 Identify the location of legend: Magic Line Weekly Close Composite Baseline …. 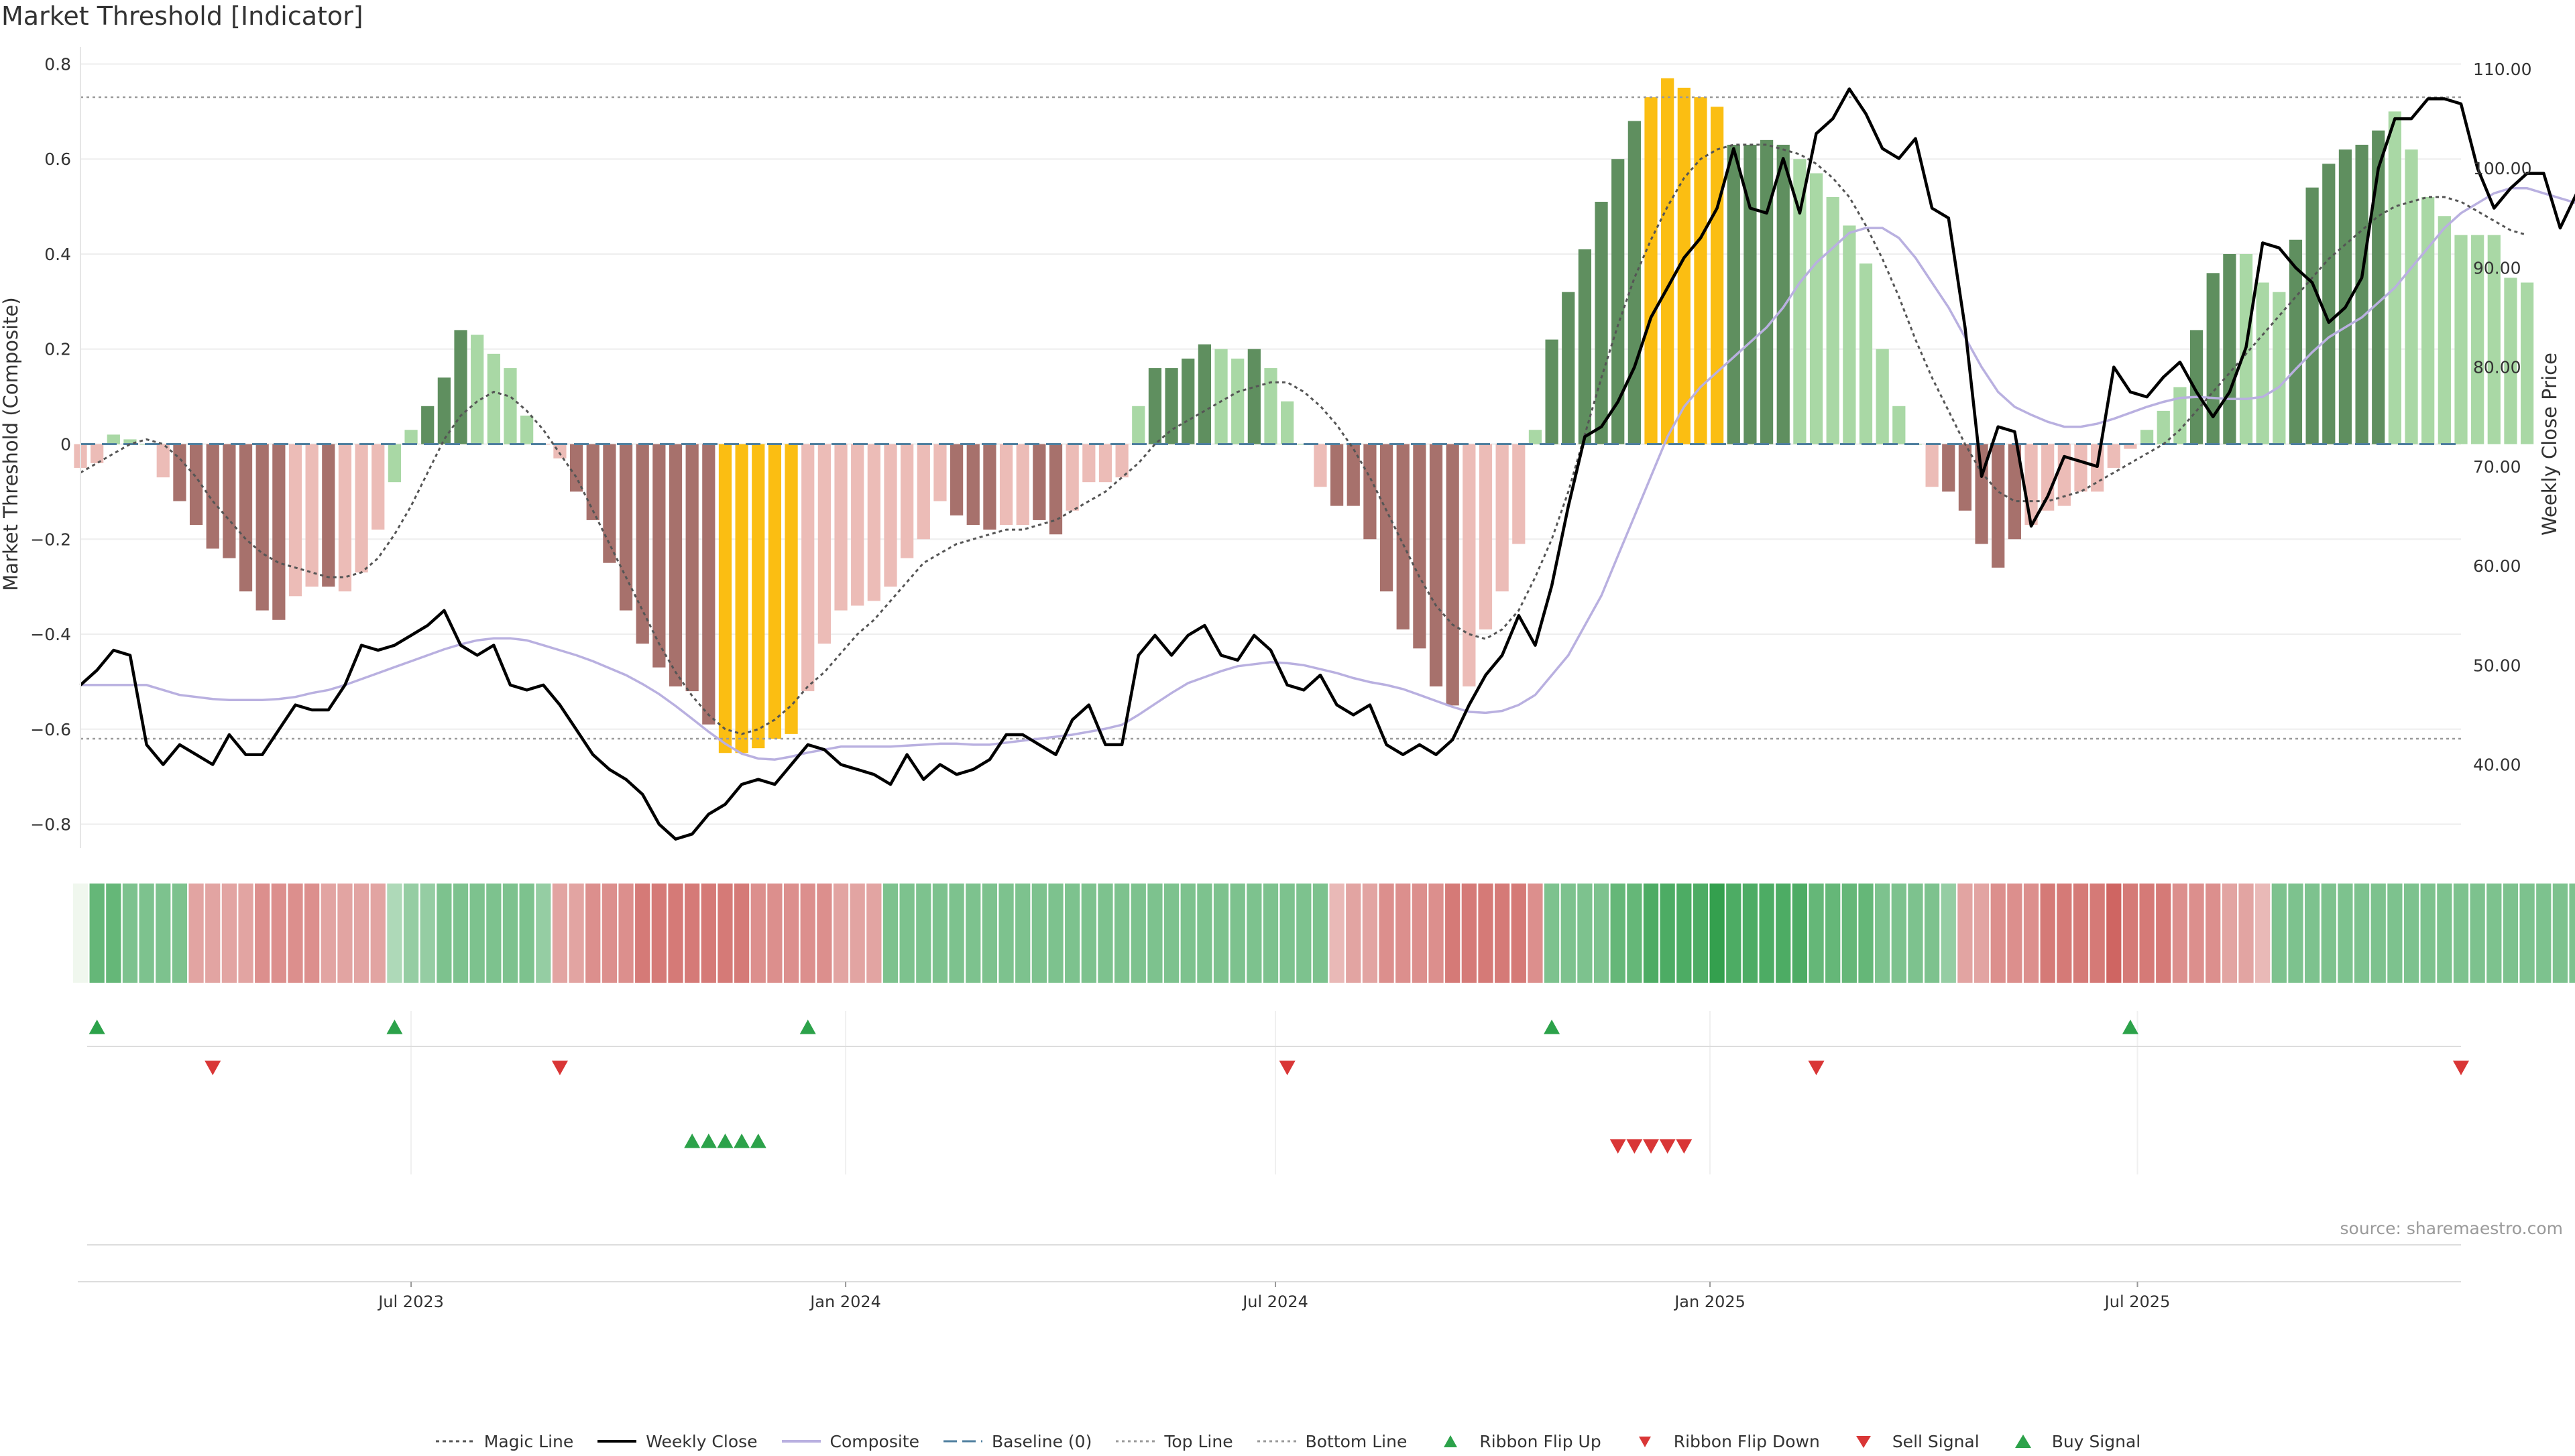
(1287, 1441).